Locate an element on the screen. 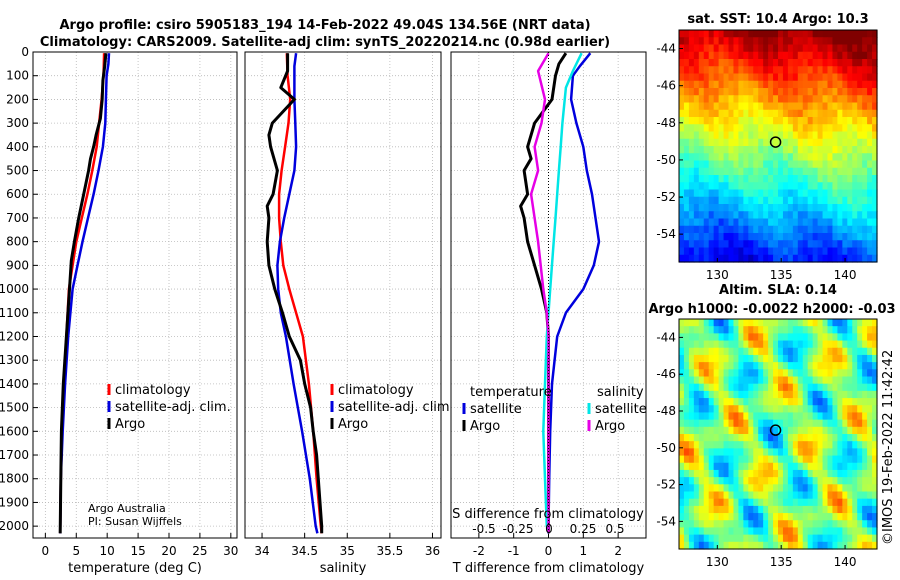  y-tick-label: -52 is located at coordinates (666, 197).